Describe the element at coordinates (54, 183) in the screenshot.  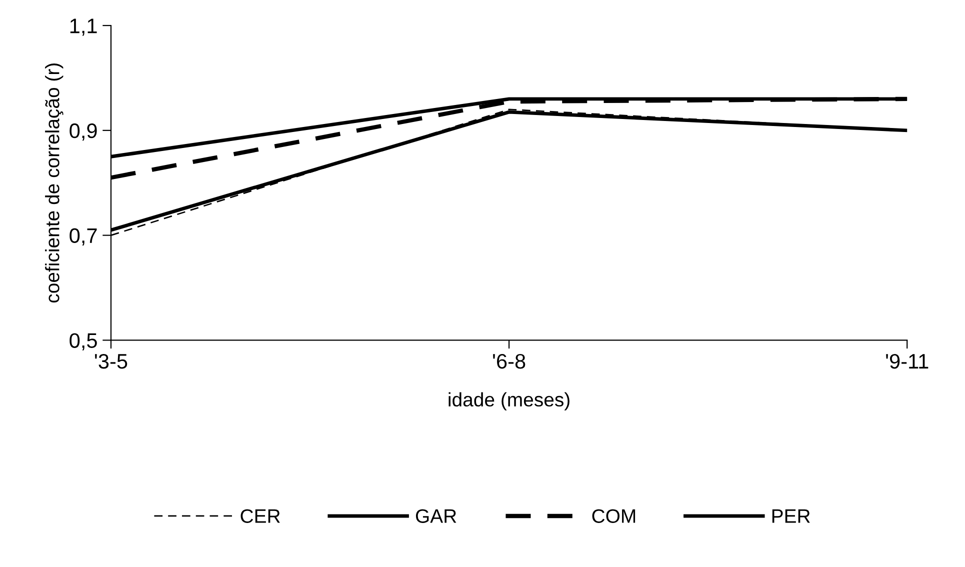
I see `y-axis-title: coeficiente de correlação (r)` at that location.